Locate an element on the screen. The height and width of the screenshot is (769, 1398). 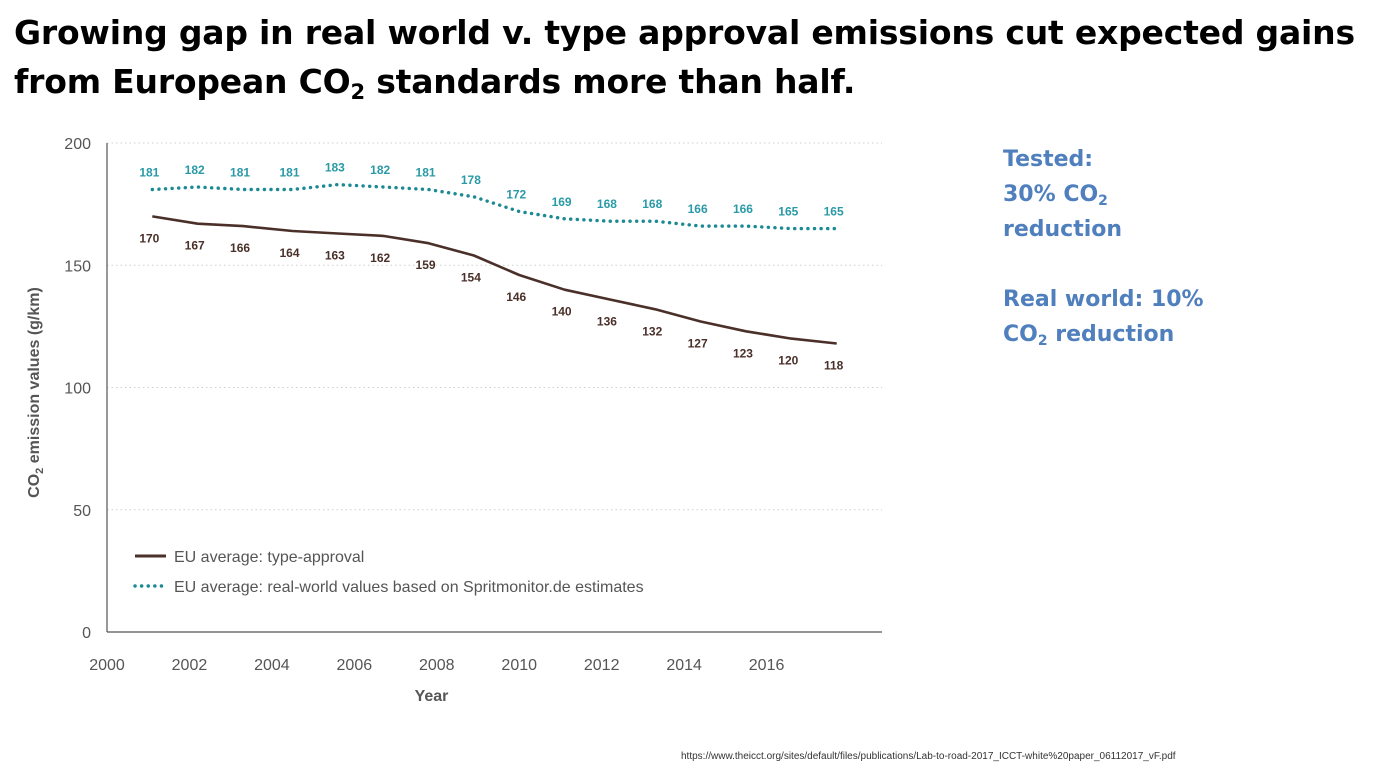
data-label-type-approval-1: 167 is located at coordinates (195, 246).